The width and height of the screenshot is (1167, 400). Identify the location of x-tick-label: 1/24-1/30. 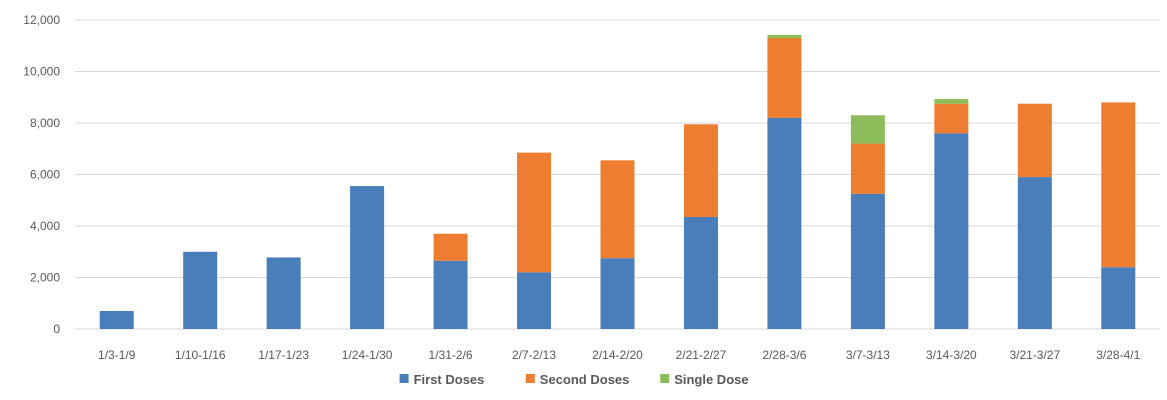
(367, 355).